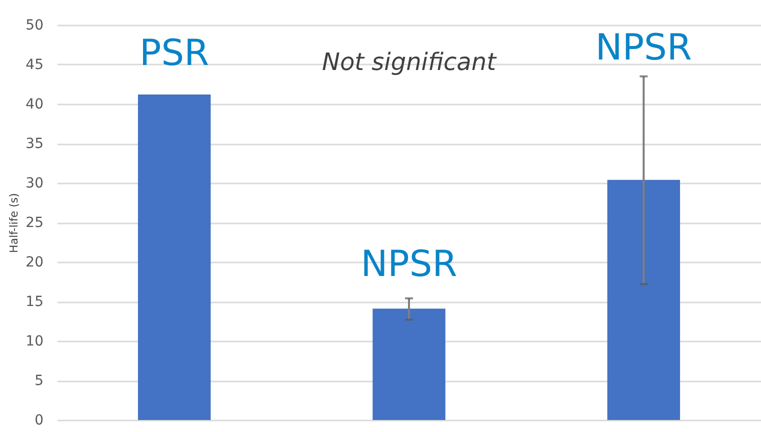 The width and height of the screenshot is (761, 432). I want to click on y-tick-label: 15, so click(35, 302).